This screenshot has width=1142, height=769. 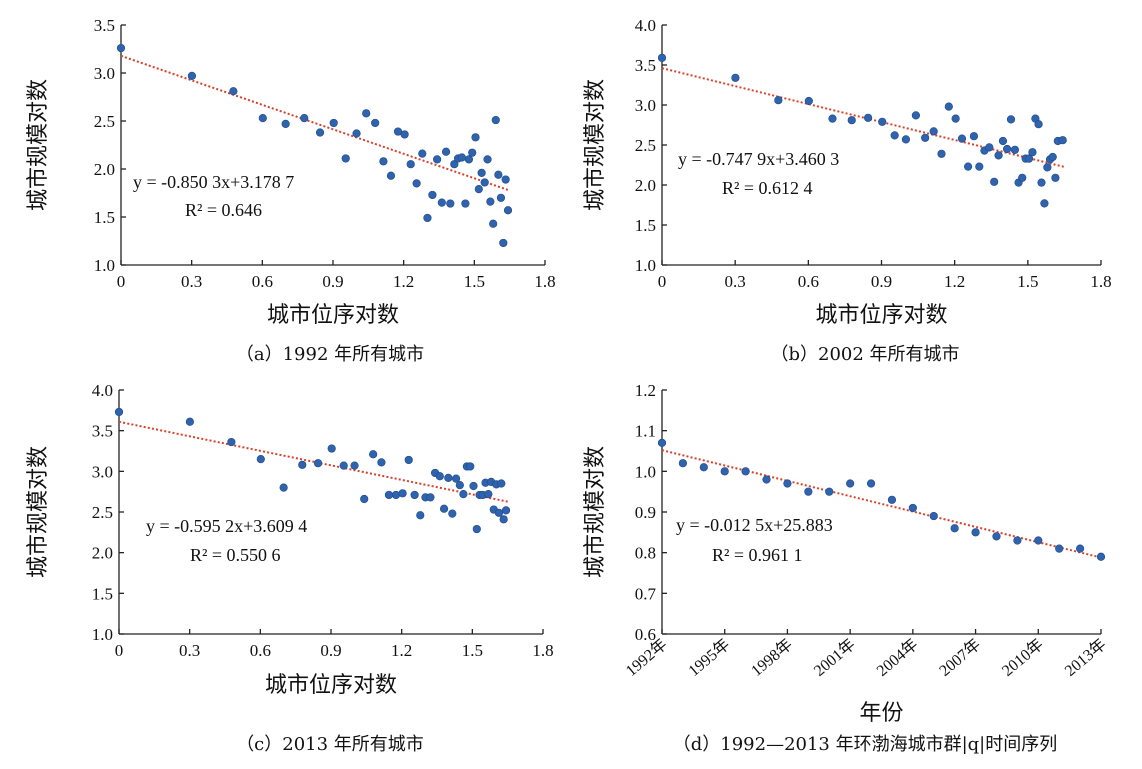 What do you see at coordinates (754, 525) in the screenshot?
I see `regression-equation: y = -0.012 5x+25.883` at bounding box center [754, 525].